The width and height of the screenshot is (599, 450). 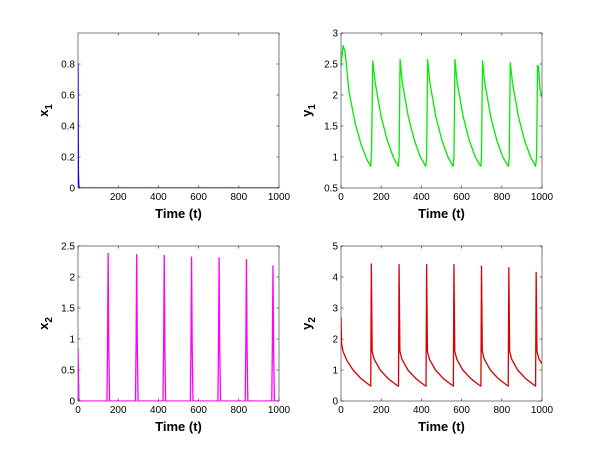 I want to click on y-axis-label: y2, so click(x=308, y=323).